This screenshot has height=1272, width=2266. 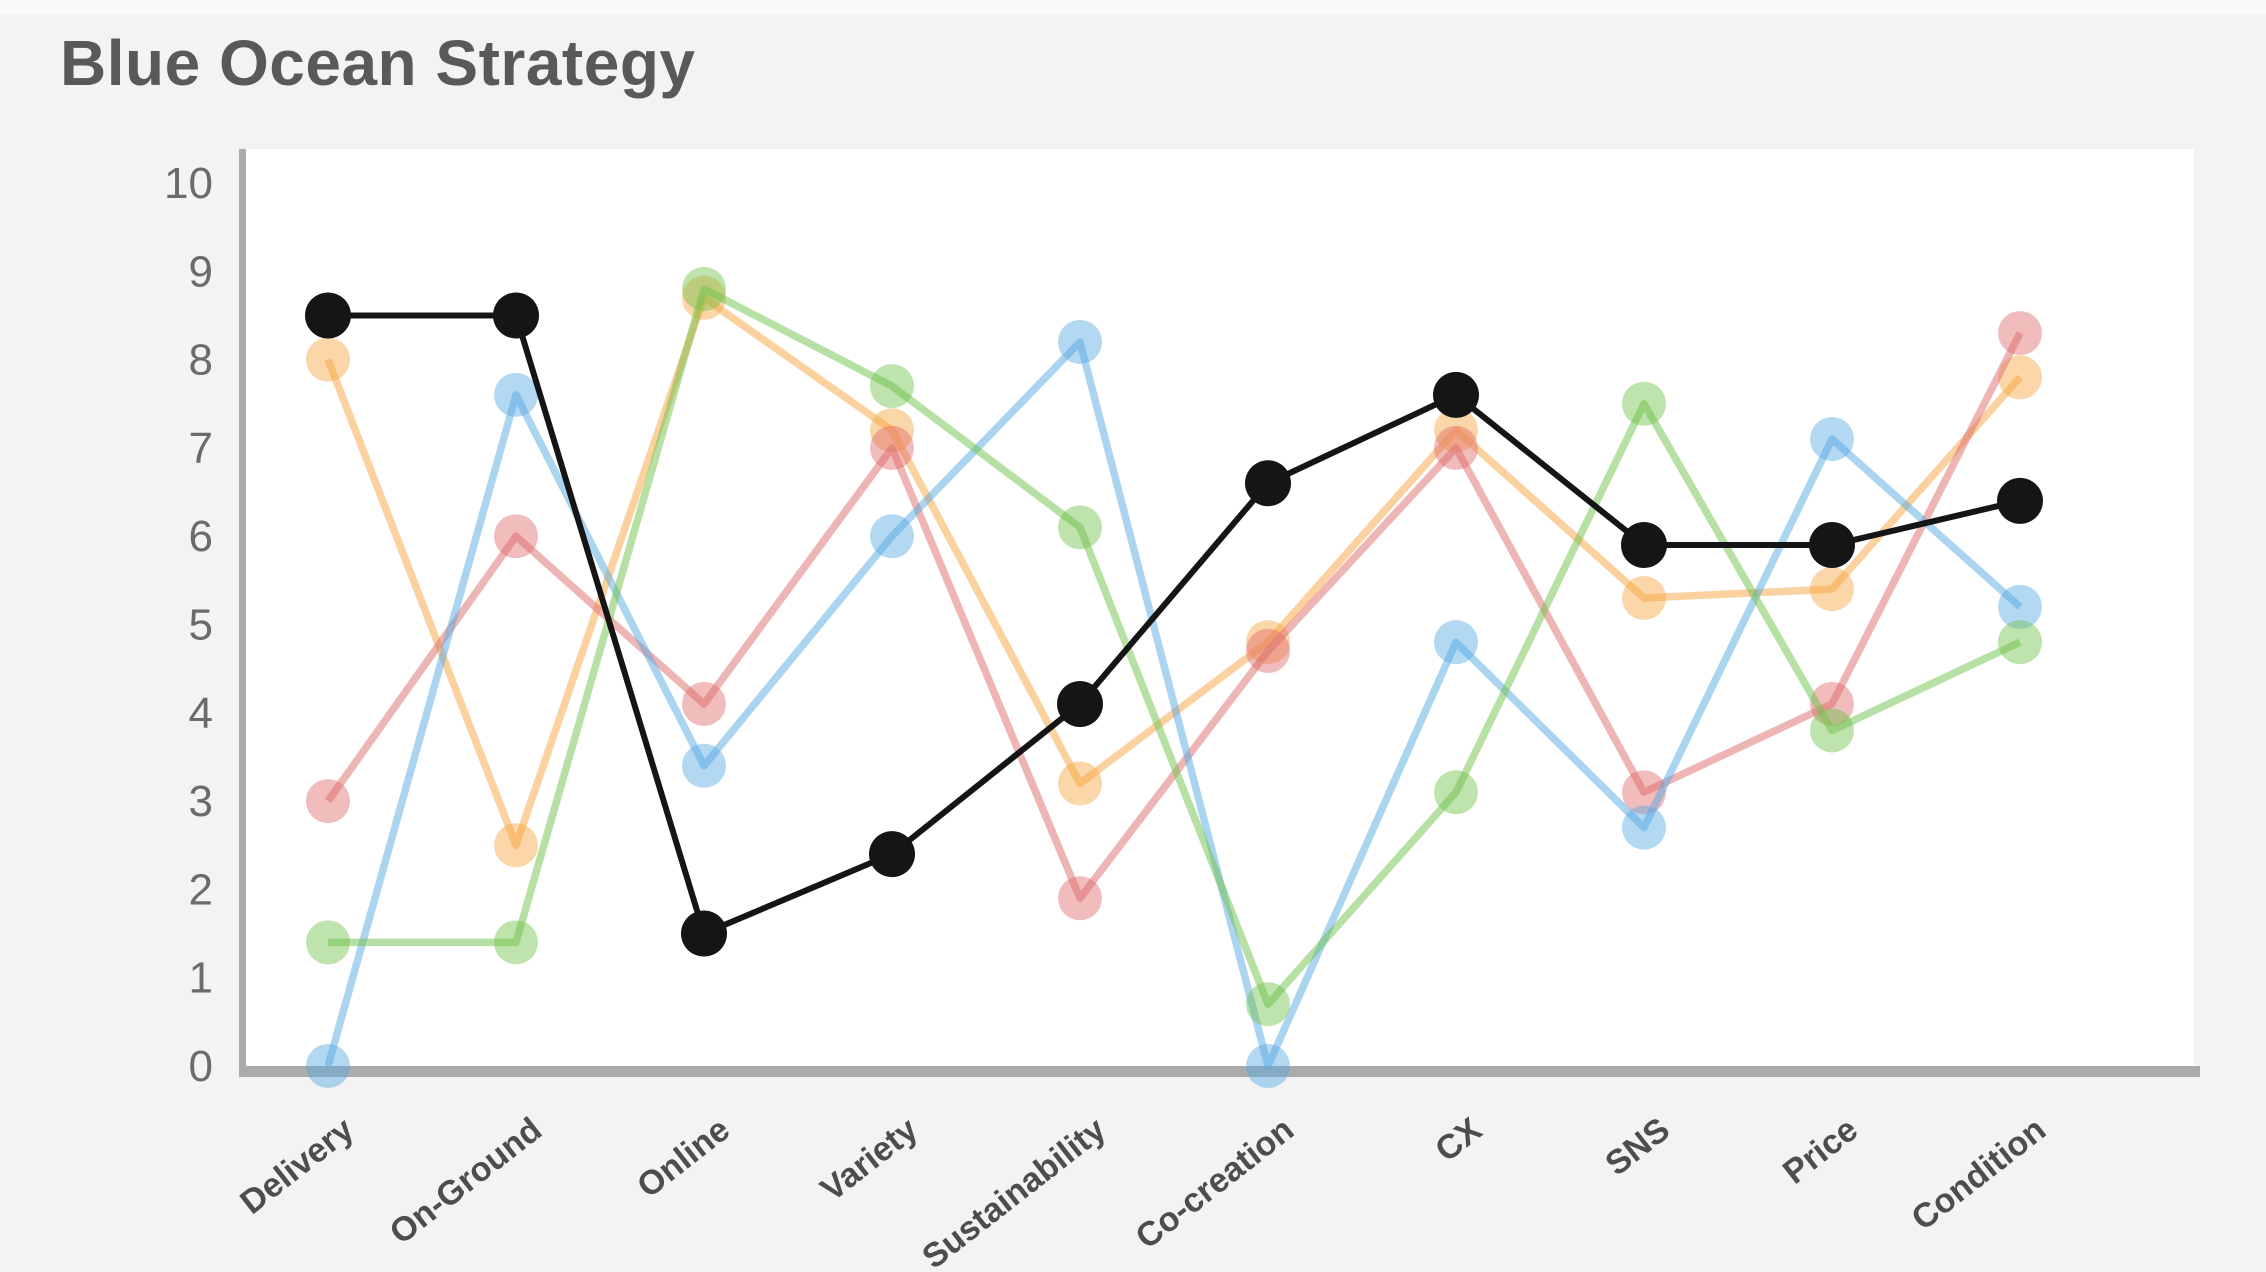 I want to click on series-green-marker-Delivery, so click(x=328, y=942).